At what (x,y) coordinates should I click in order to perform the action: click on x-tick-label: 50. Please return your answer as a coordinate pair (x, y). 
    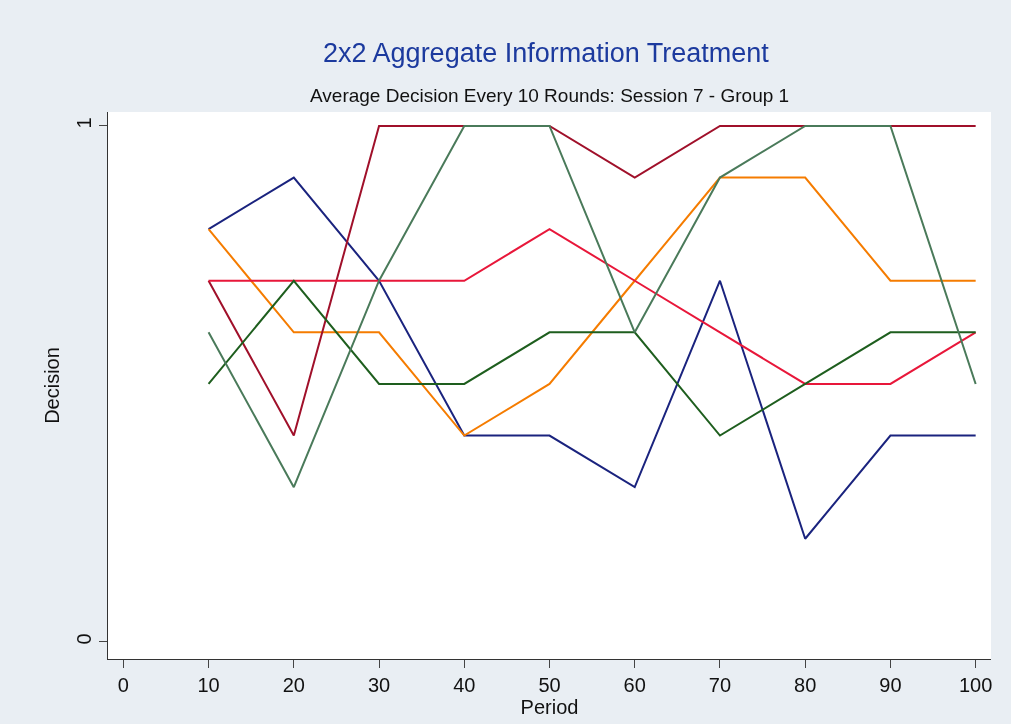
    Looking at the image, I should click on (549, 685).